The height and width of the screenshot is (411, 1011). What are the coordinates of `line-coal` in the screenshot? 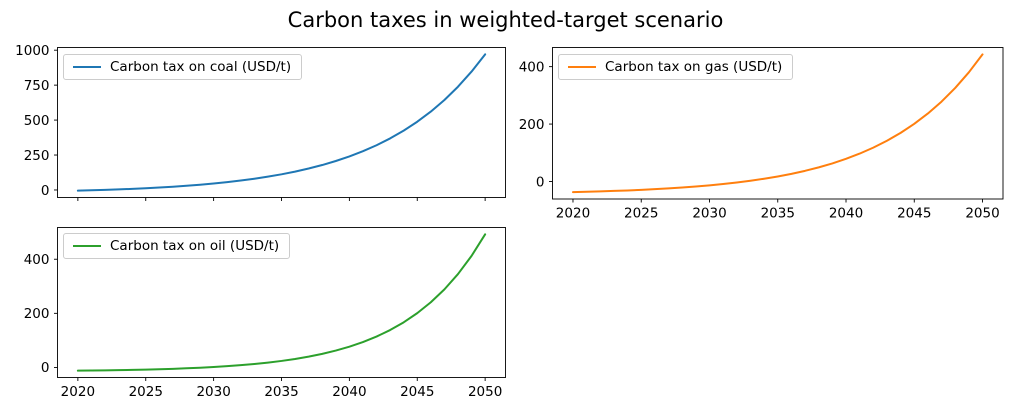 It's located at (281, 122).